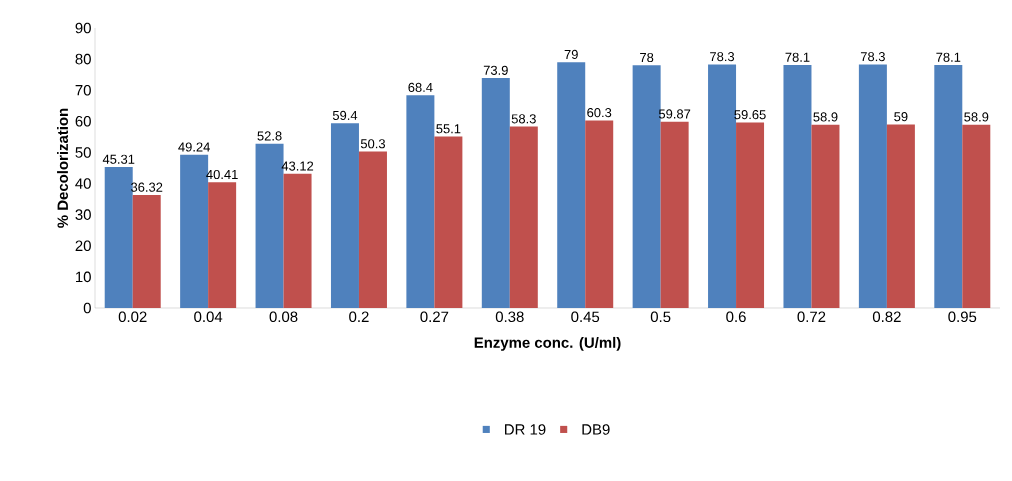 This screenshot has width=1012, height=481. Describe the element at coordinates (901, 117) in the screenshot. I see `data-label: 59` at that location.